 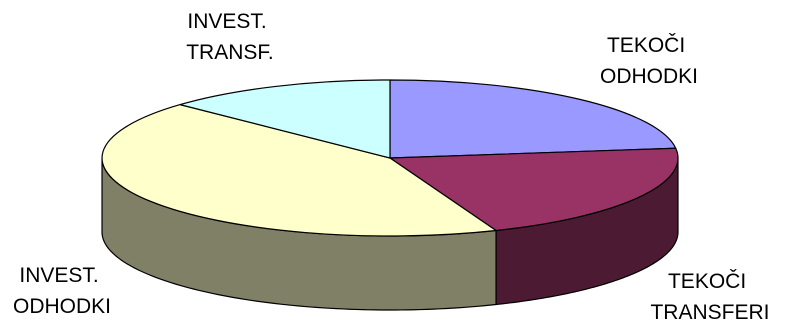 What do you see at coordinates (709, 297) in the screenshot?
I see `label-tekoci-transferi: TEKOČI TRANSFERI` at bounding box center [709, 297].